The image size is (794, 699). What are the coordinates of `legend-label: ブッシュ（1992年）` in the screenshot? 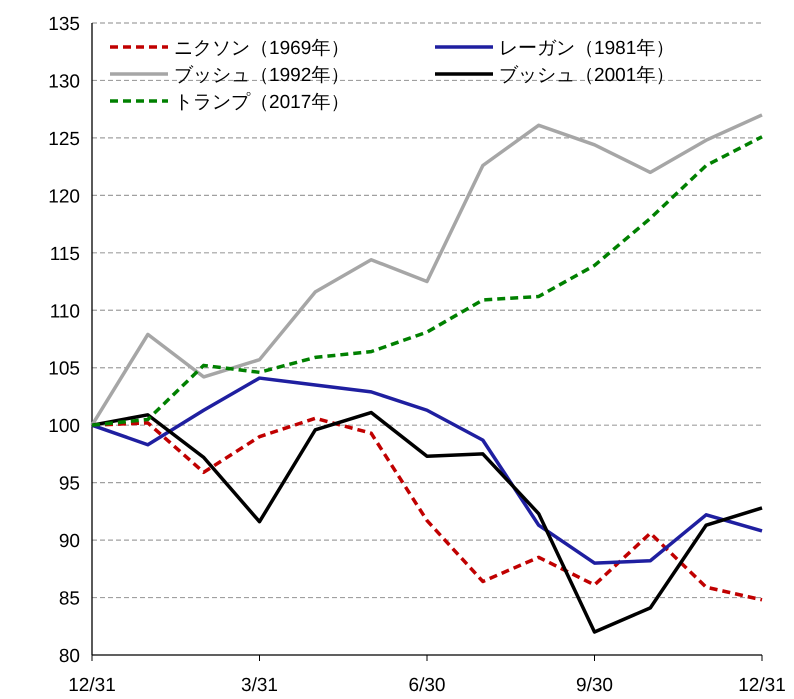 It's located at (262, 75).